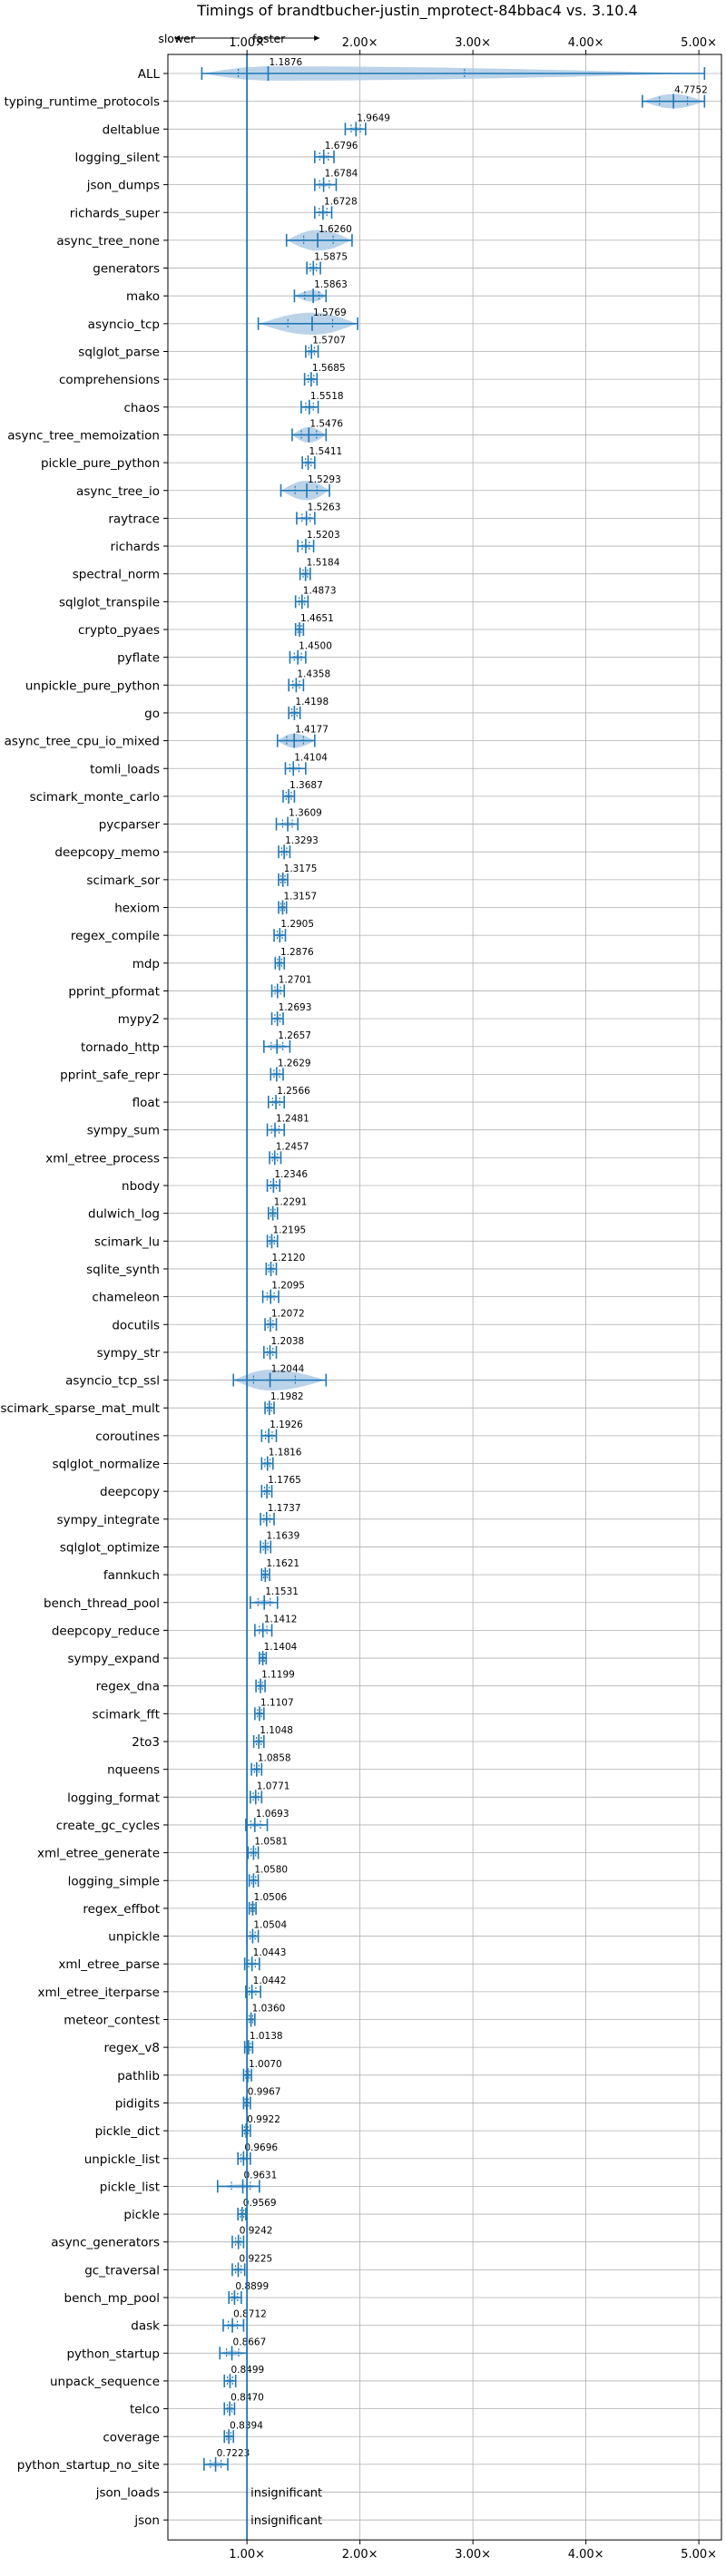  What do you see at coordinates (326, 451) in the screenshot?
I see `value-label: 1.5411` at bounding box center [326, 451].